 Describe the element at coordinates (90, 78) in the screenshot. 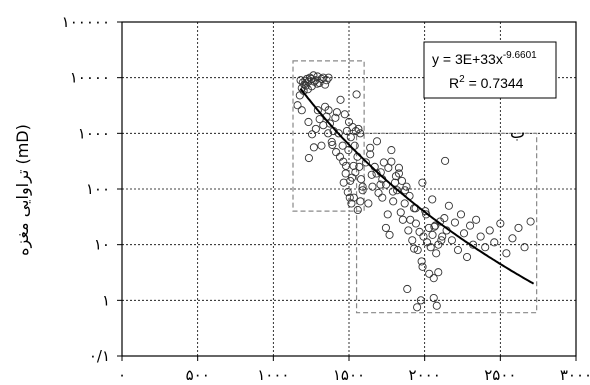

I see `y-tick-label: ۱۰۰۰۰` at that location.